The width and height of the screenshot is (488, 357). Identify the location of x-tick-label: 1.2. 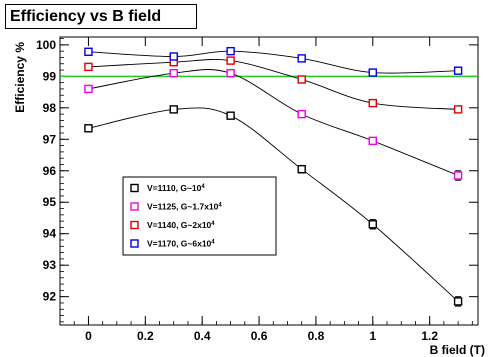
(429, 336).